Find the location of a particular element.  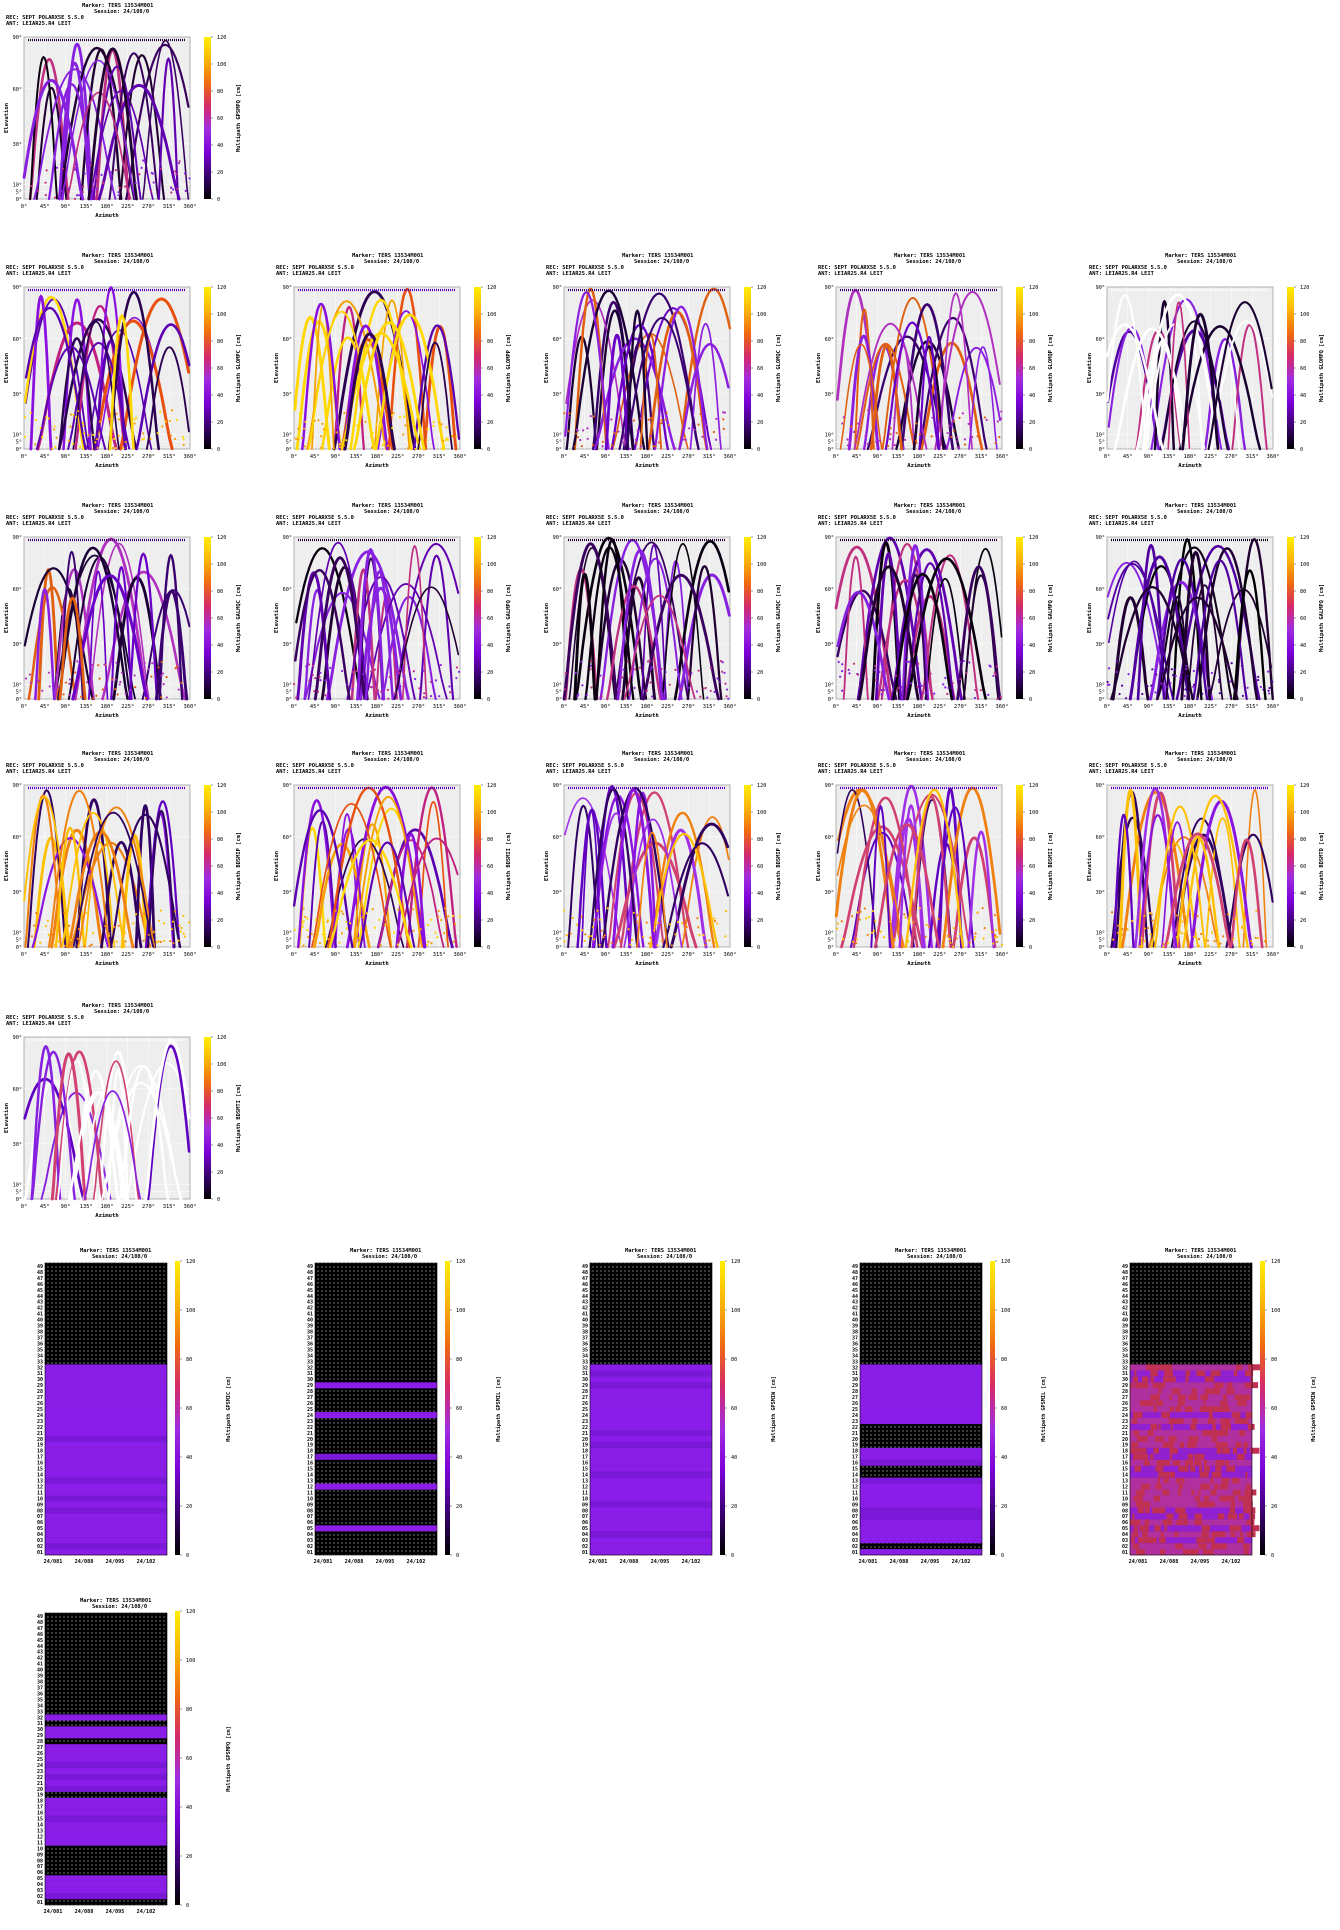

colorbar-tick-label: 0 is located at coordinates (218, 700).